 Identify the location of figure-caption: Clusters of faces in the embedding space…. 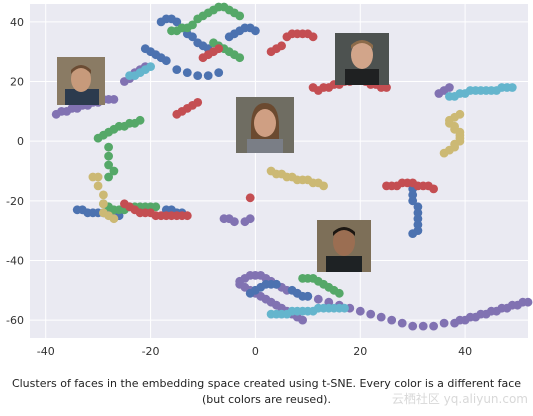
(266, 391).